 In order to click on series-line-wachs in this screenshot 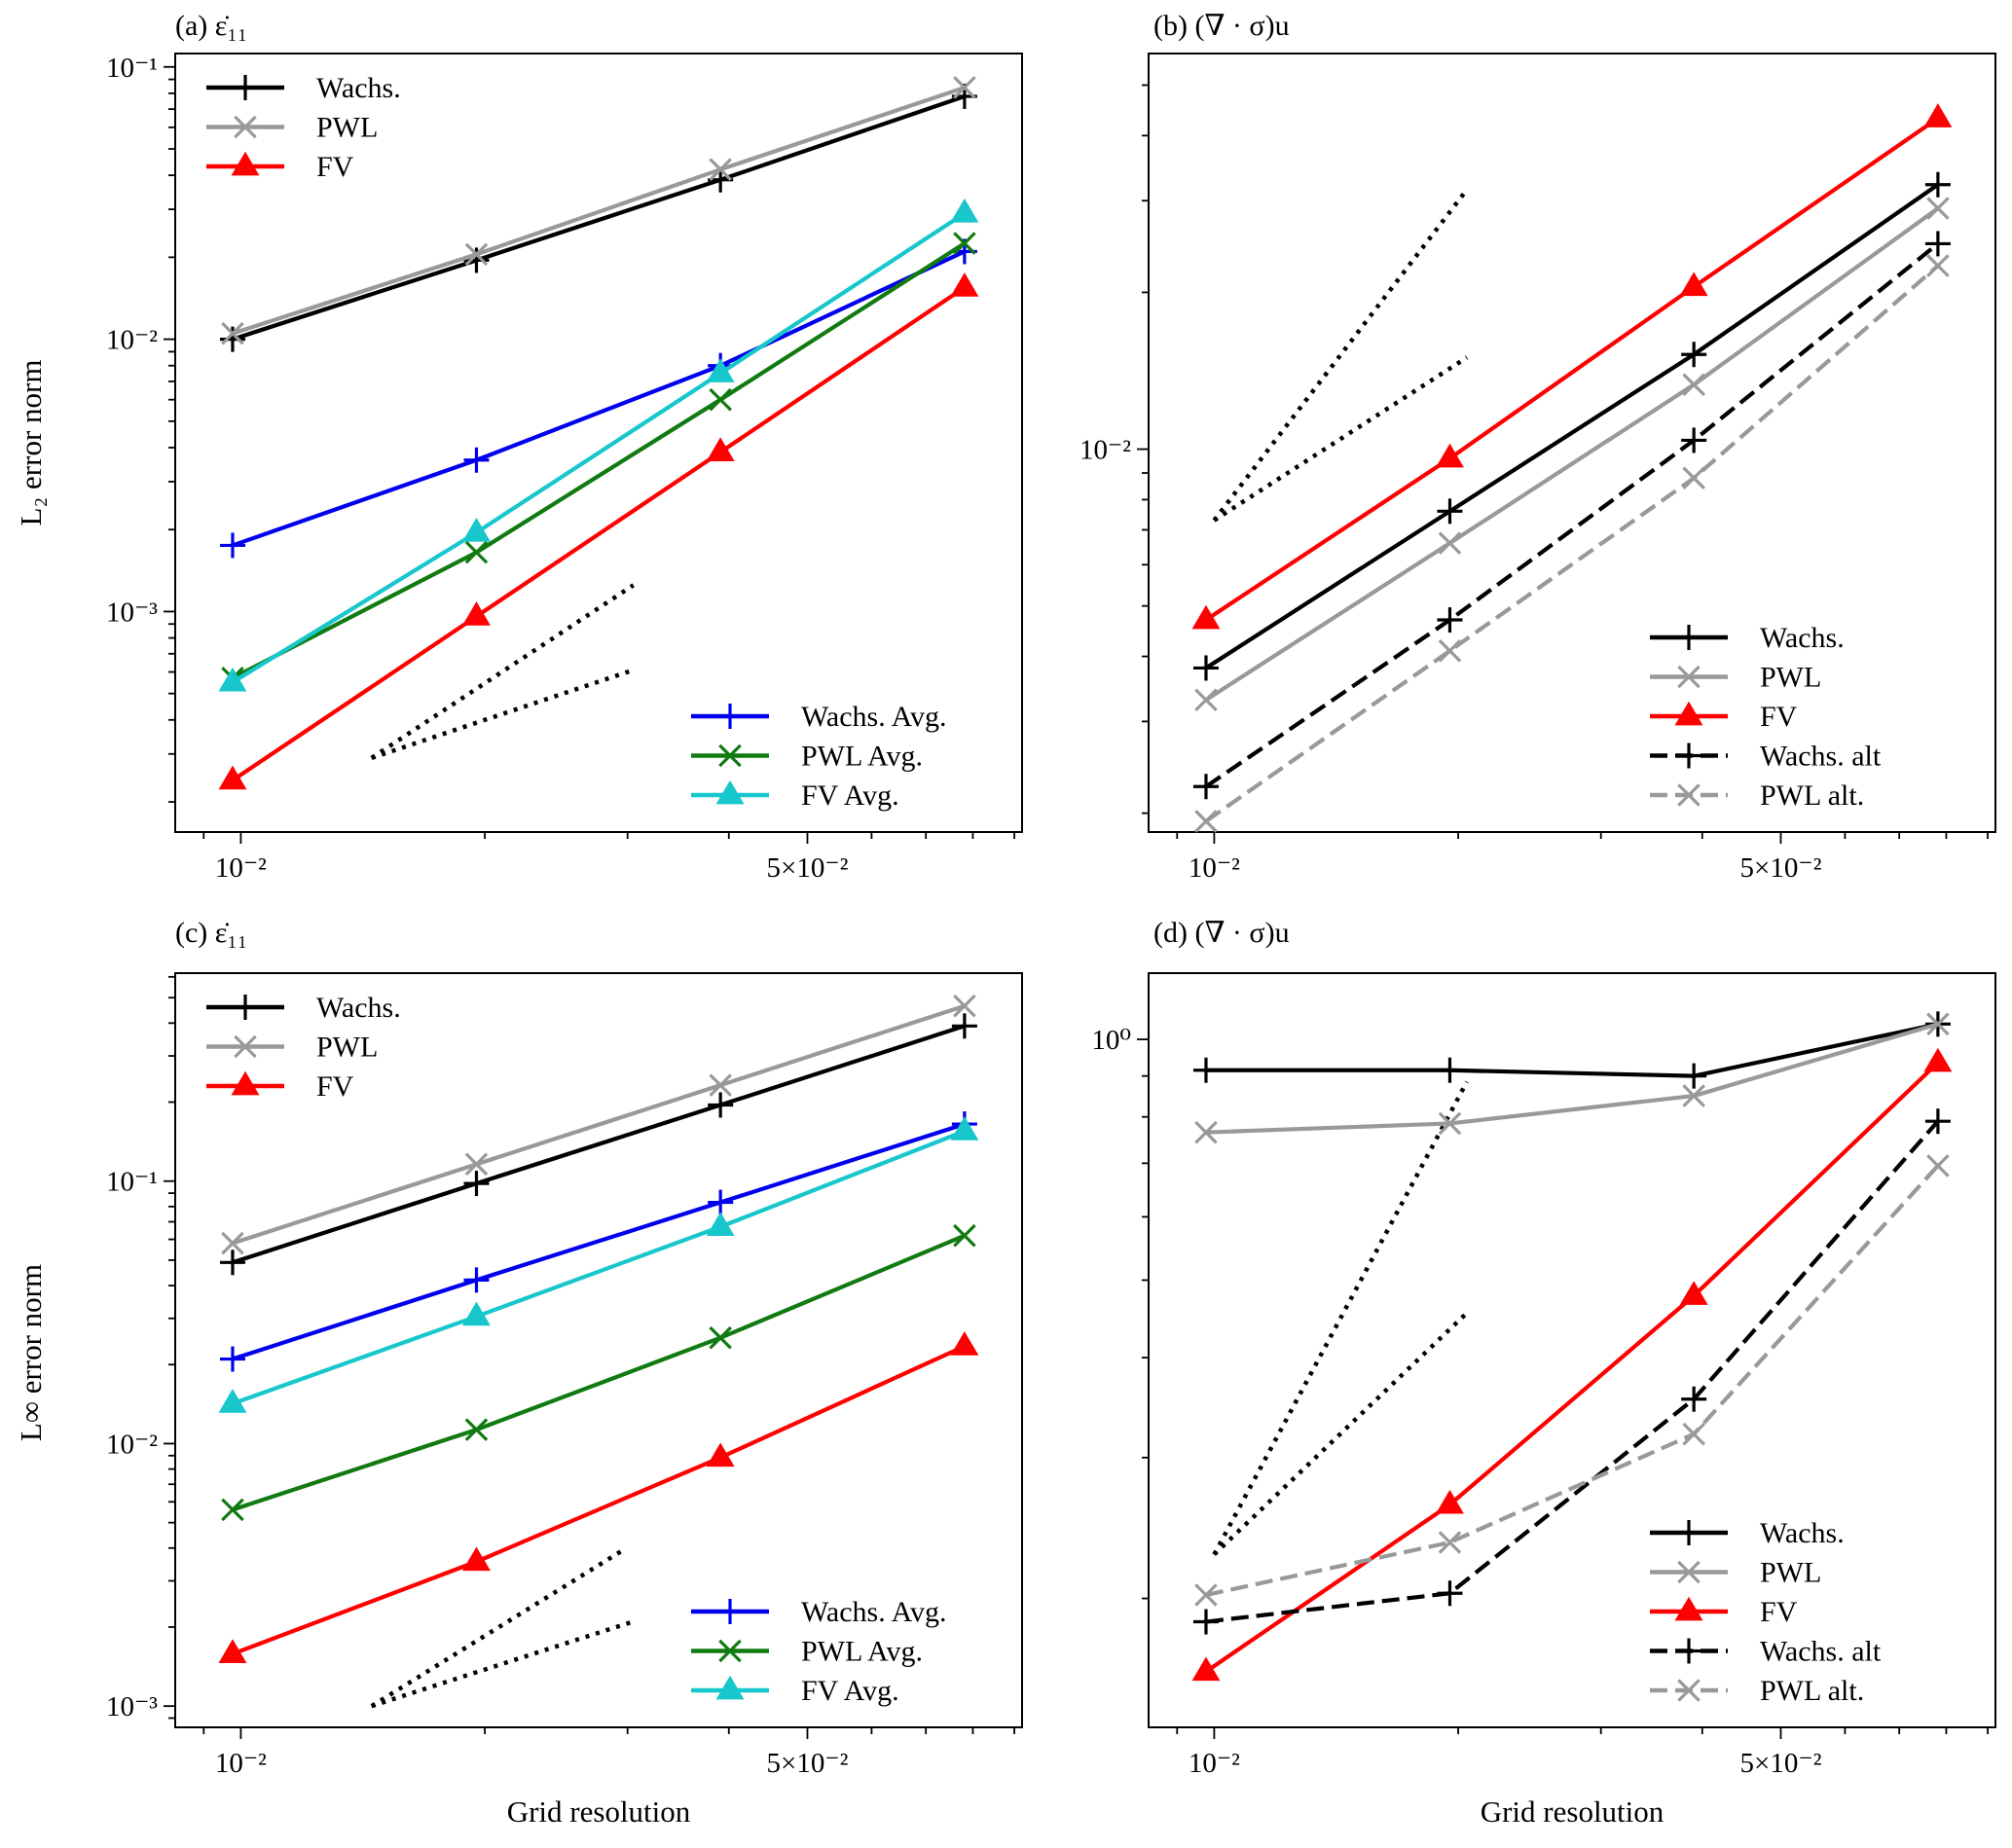, I will do `click(599, 1144)`.